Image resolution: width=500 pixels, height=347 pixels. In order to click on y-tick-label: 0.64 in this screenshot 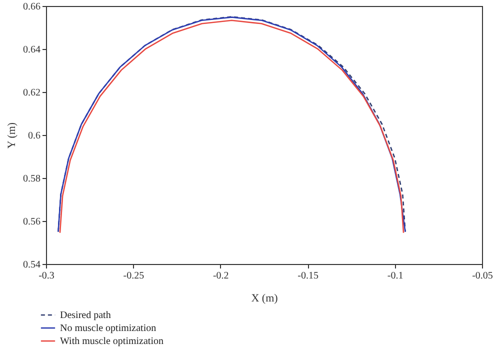, I will do `click(31, 50)`.